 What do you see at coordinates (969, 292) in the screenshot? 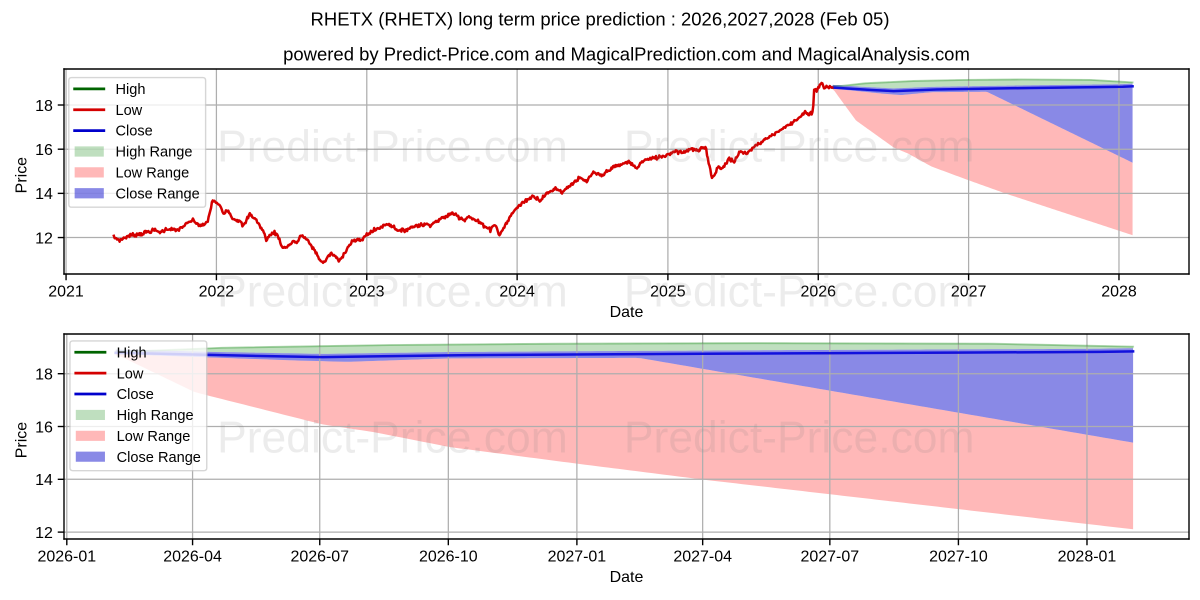
I see `svg-text: 2027` at bounding box center [969, 292].